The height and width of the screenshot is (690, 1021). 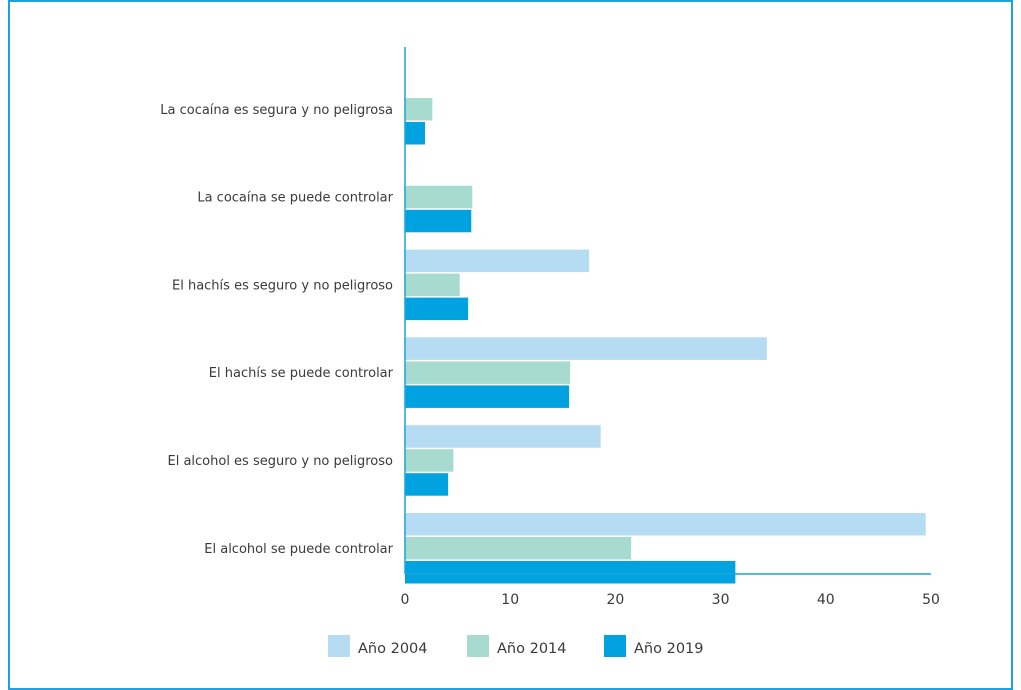 I want to click on category-label: El alcohol se puede controlar, so click(x=298, y=549).